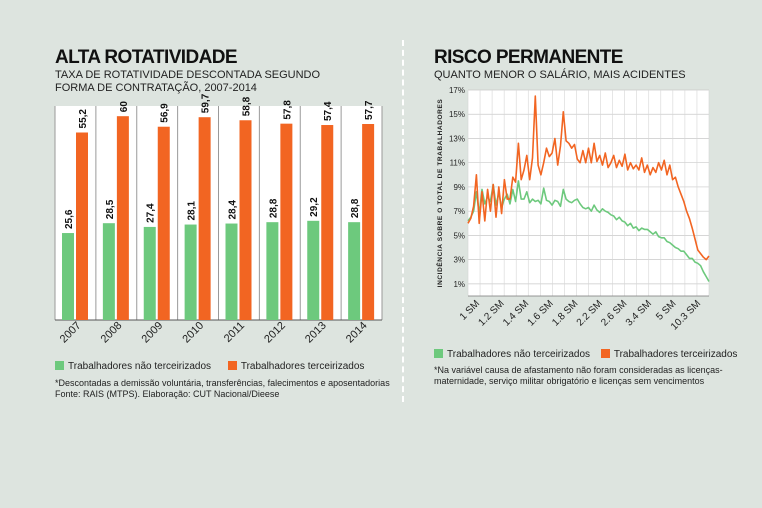 The width and height of the screenshot is (762, 508). Describe the element at coordinates (192, 211) in the screenshot. I see `bar-value-label-nonoutsourced: 28,1` at that location.